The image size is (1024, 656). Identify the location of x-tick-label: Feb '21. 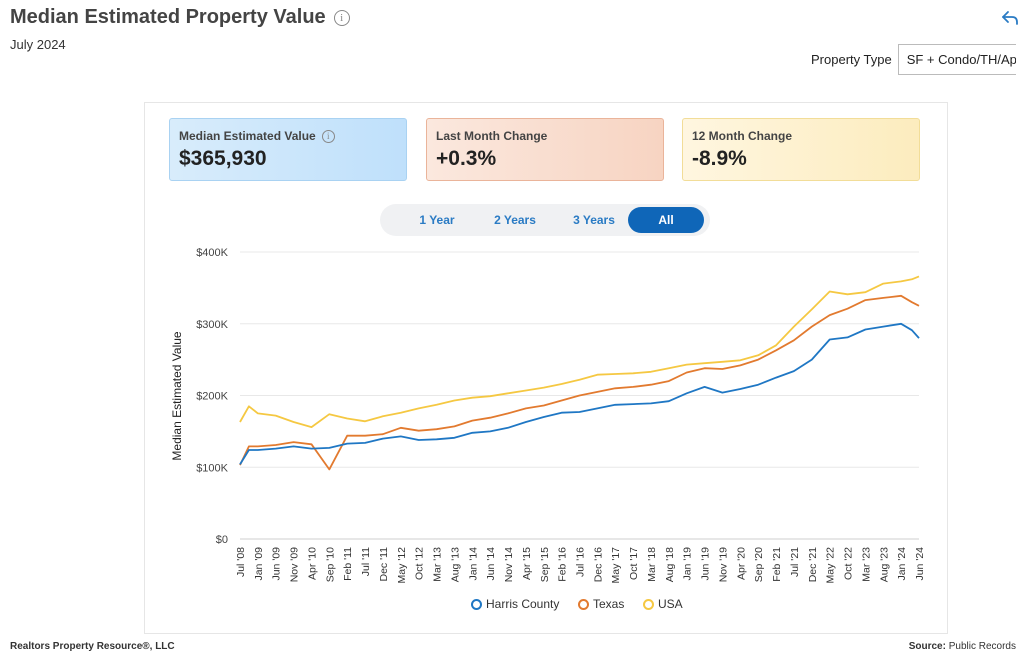
(777, 564).